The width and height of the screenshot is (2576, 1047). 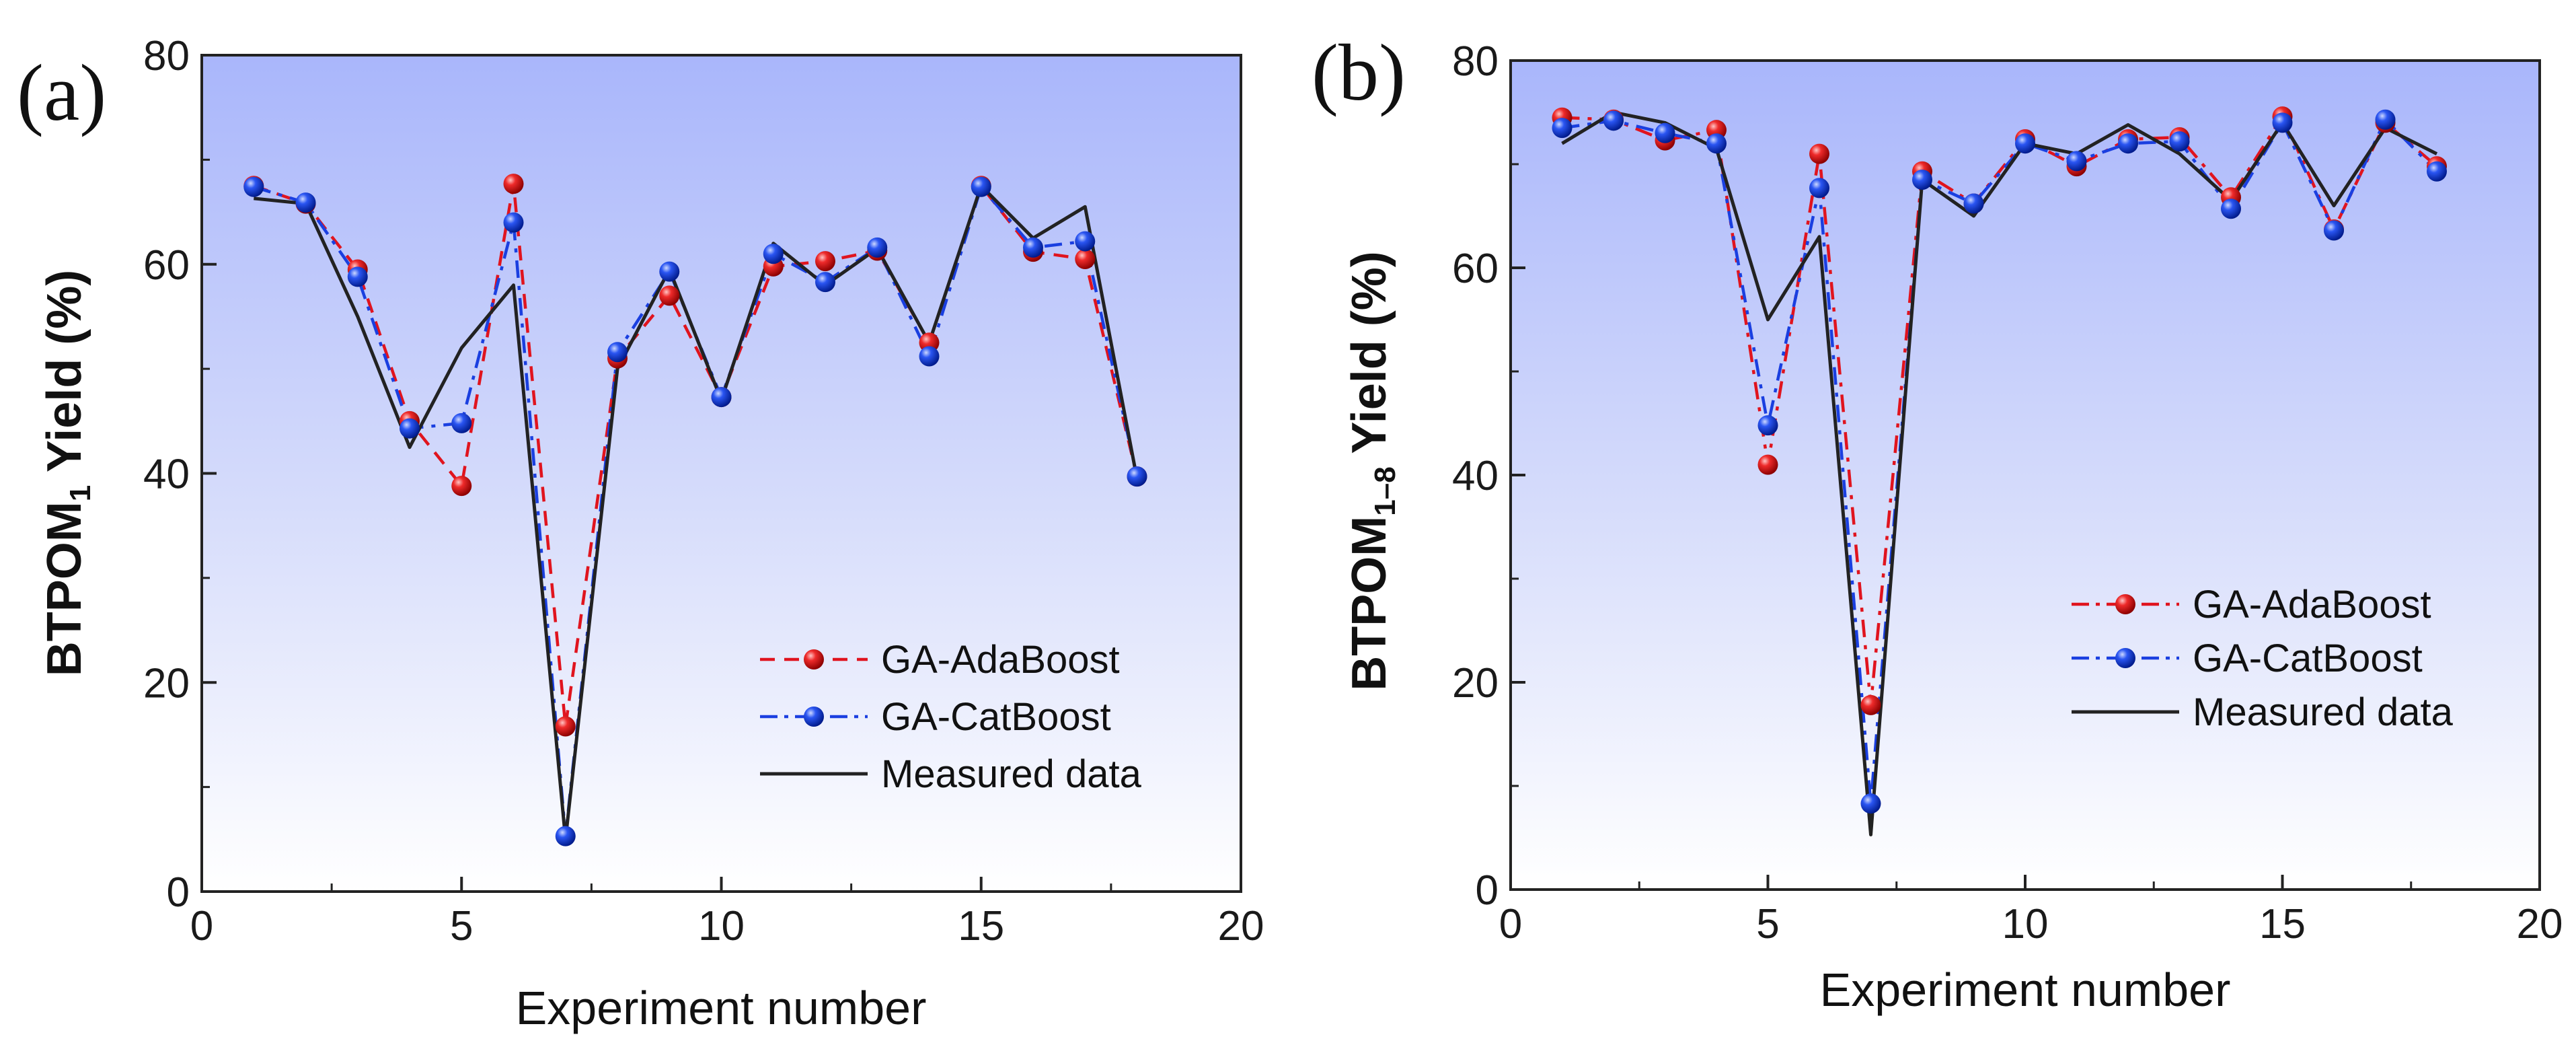 I want to click on x-tick-label-a: 20, so click(x=1241, y=926).